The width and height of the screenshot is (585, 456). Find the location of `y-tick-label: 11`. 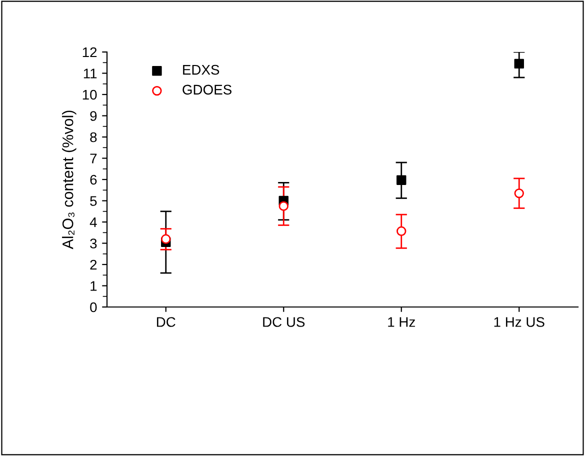

y-tick-label: 11 is located at coordinates (90, 73).